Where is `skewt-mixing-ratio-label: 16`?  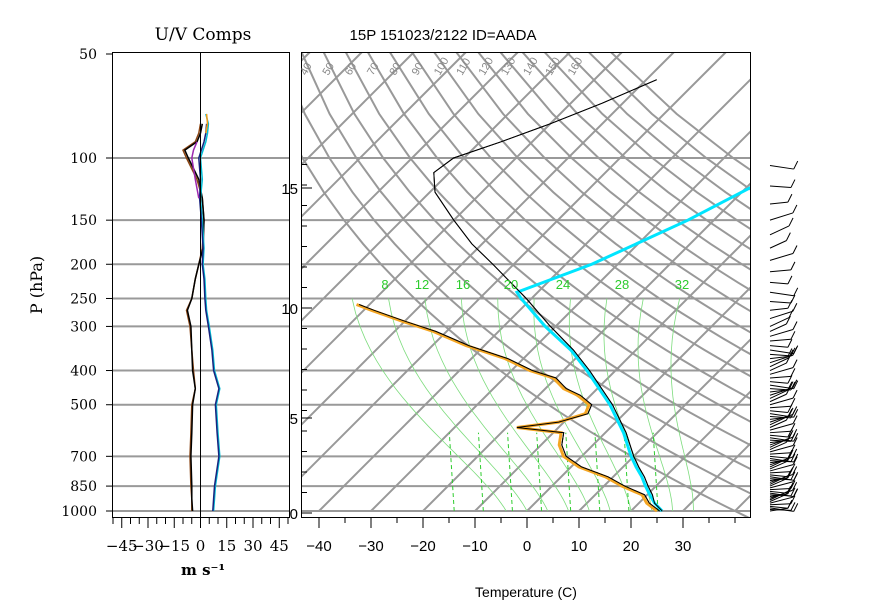
skewt-mixing-ratio-label: 16 is located at coordinates (463, 284).